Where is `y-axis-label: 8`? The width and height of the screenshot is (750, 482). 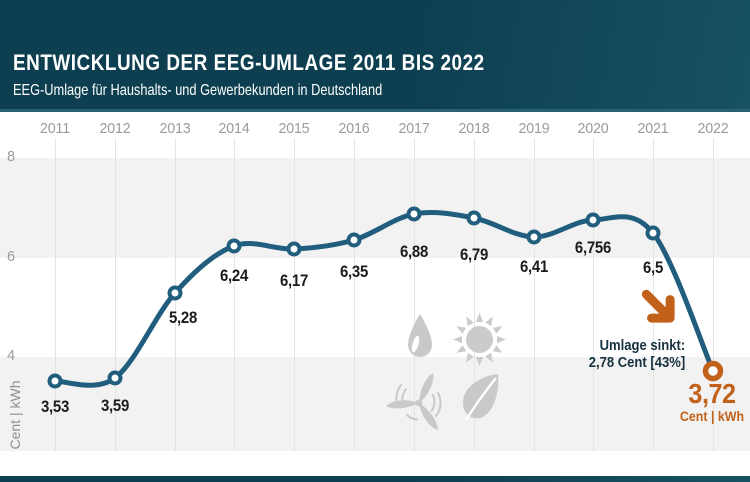 y-axis-label: 8 is located at coordinates (11, 157).